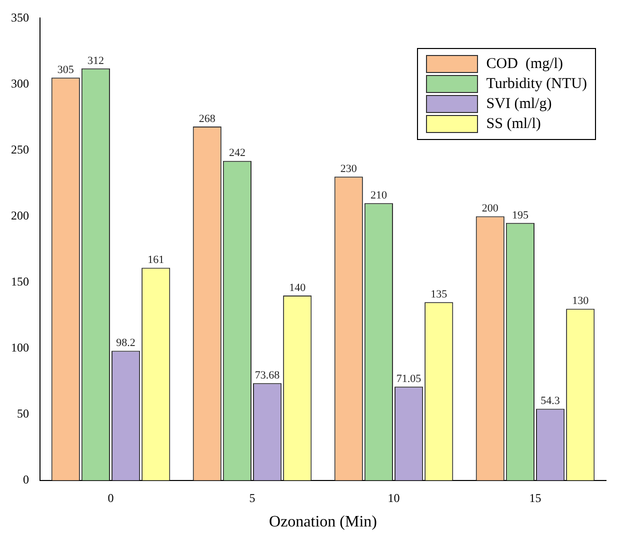 The image size is (624, 545). I want to click on data-label: 195, so click(520, 215).